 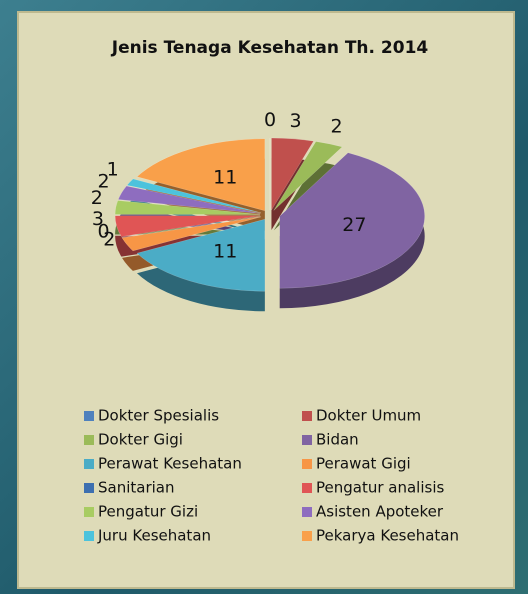 I want to click on legend-label: Pengatur analisis, so click(x=380, y=488).